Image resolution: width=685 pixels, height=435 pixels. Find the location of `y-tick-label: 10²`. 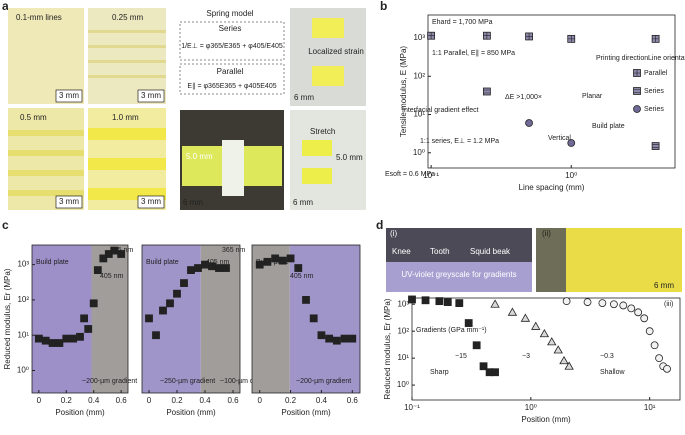

y-tick-label: 10² is located at coordinates (419, 75).